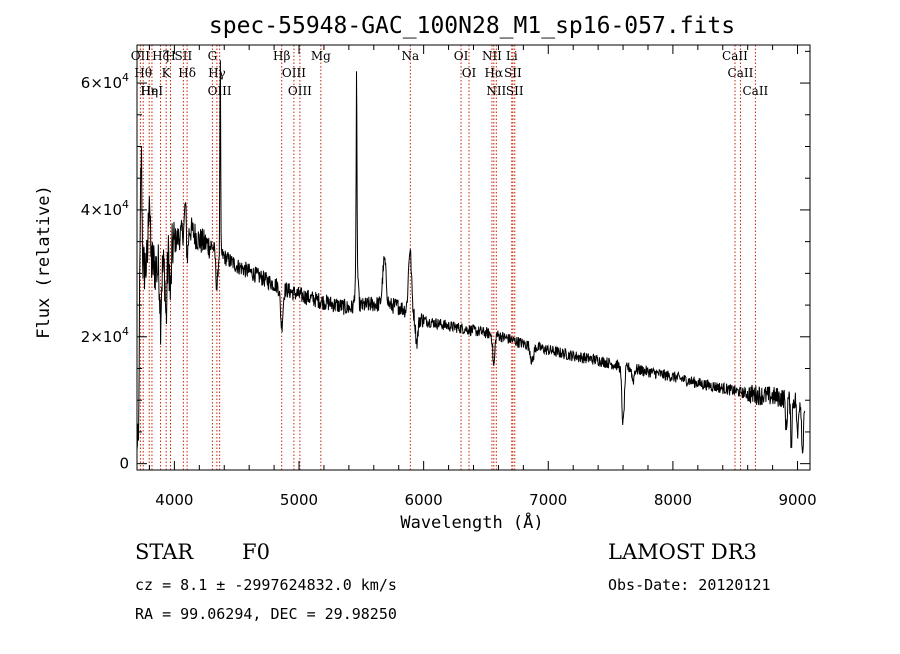 The width and height of the screenshot is (900, 654). What do you see at coordinates (471, 522) in the screenshot?
I see `x-axis-label: Wavelength (Å)` at bounding box center [471, 522].